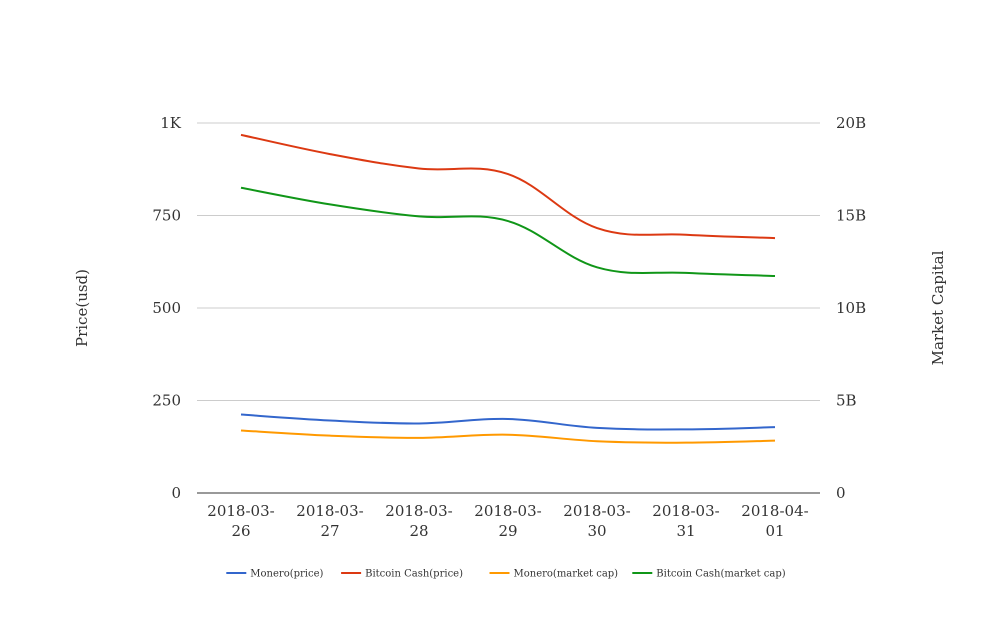 This screenshot has width=1008, height=621. Describe the element at coordinates (329, 521) in the screenshot. I see `x-tick-label: 2018-03-27` at that location.